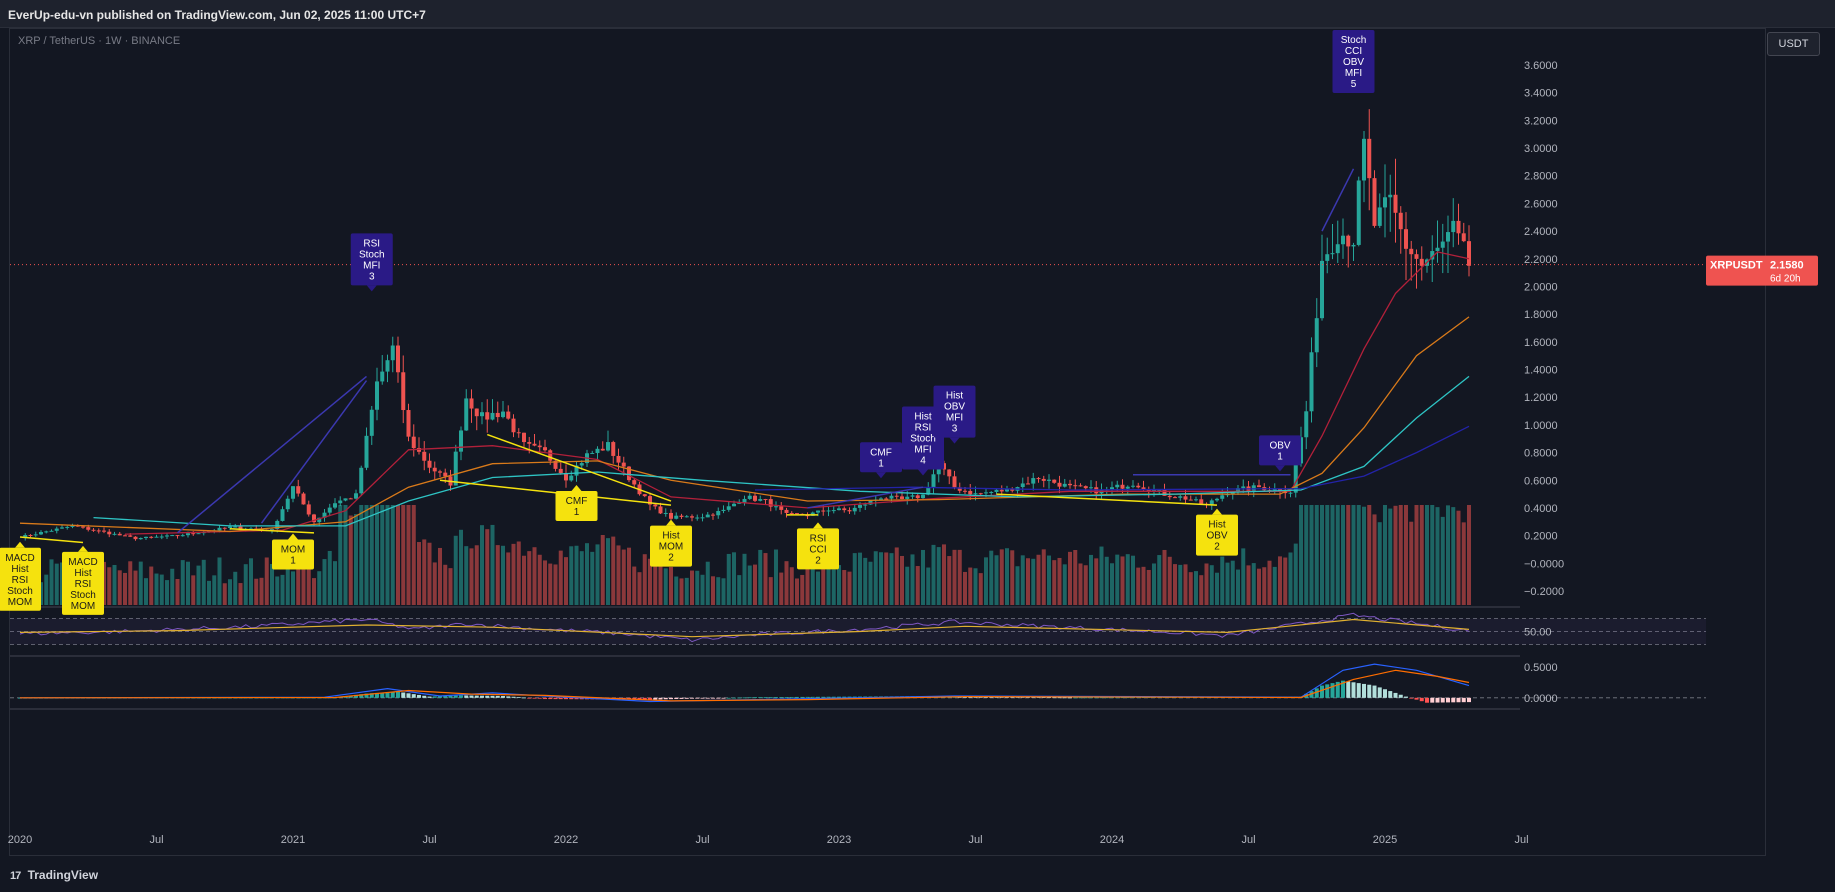 The width and height of the screenshot is (1835, 892). Describe the element at coordinates (1793, 44) in the screenshot. I see `currency-button: USDT` at that location.